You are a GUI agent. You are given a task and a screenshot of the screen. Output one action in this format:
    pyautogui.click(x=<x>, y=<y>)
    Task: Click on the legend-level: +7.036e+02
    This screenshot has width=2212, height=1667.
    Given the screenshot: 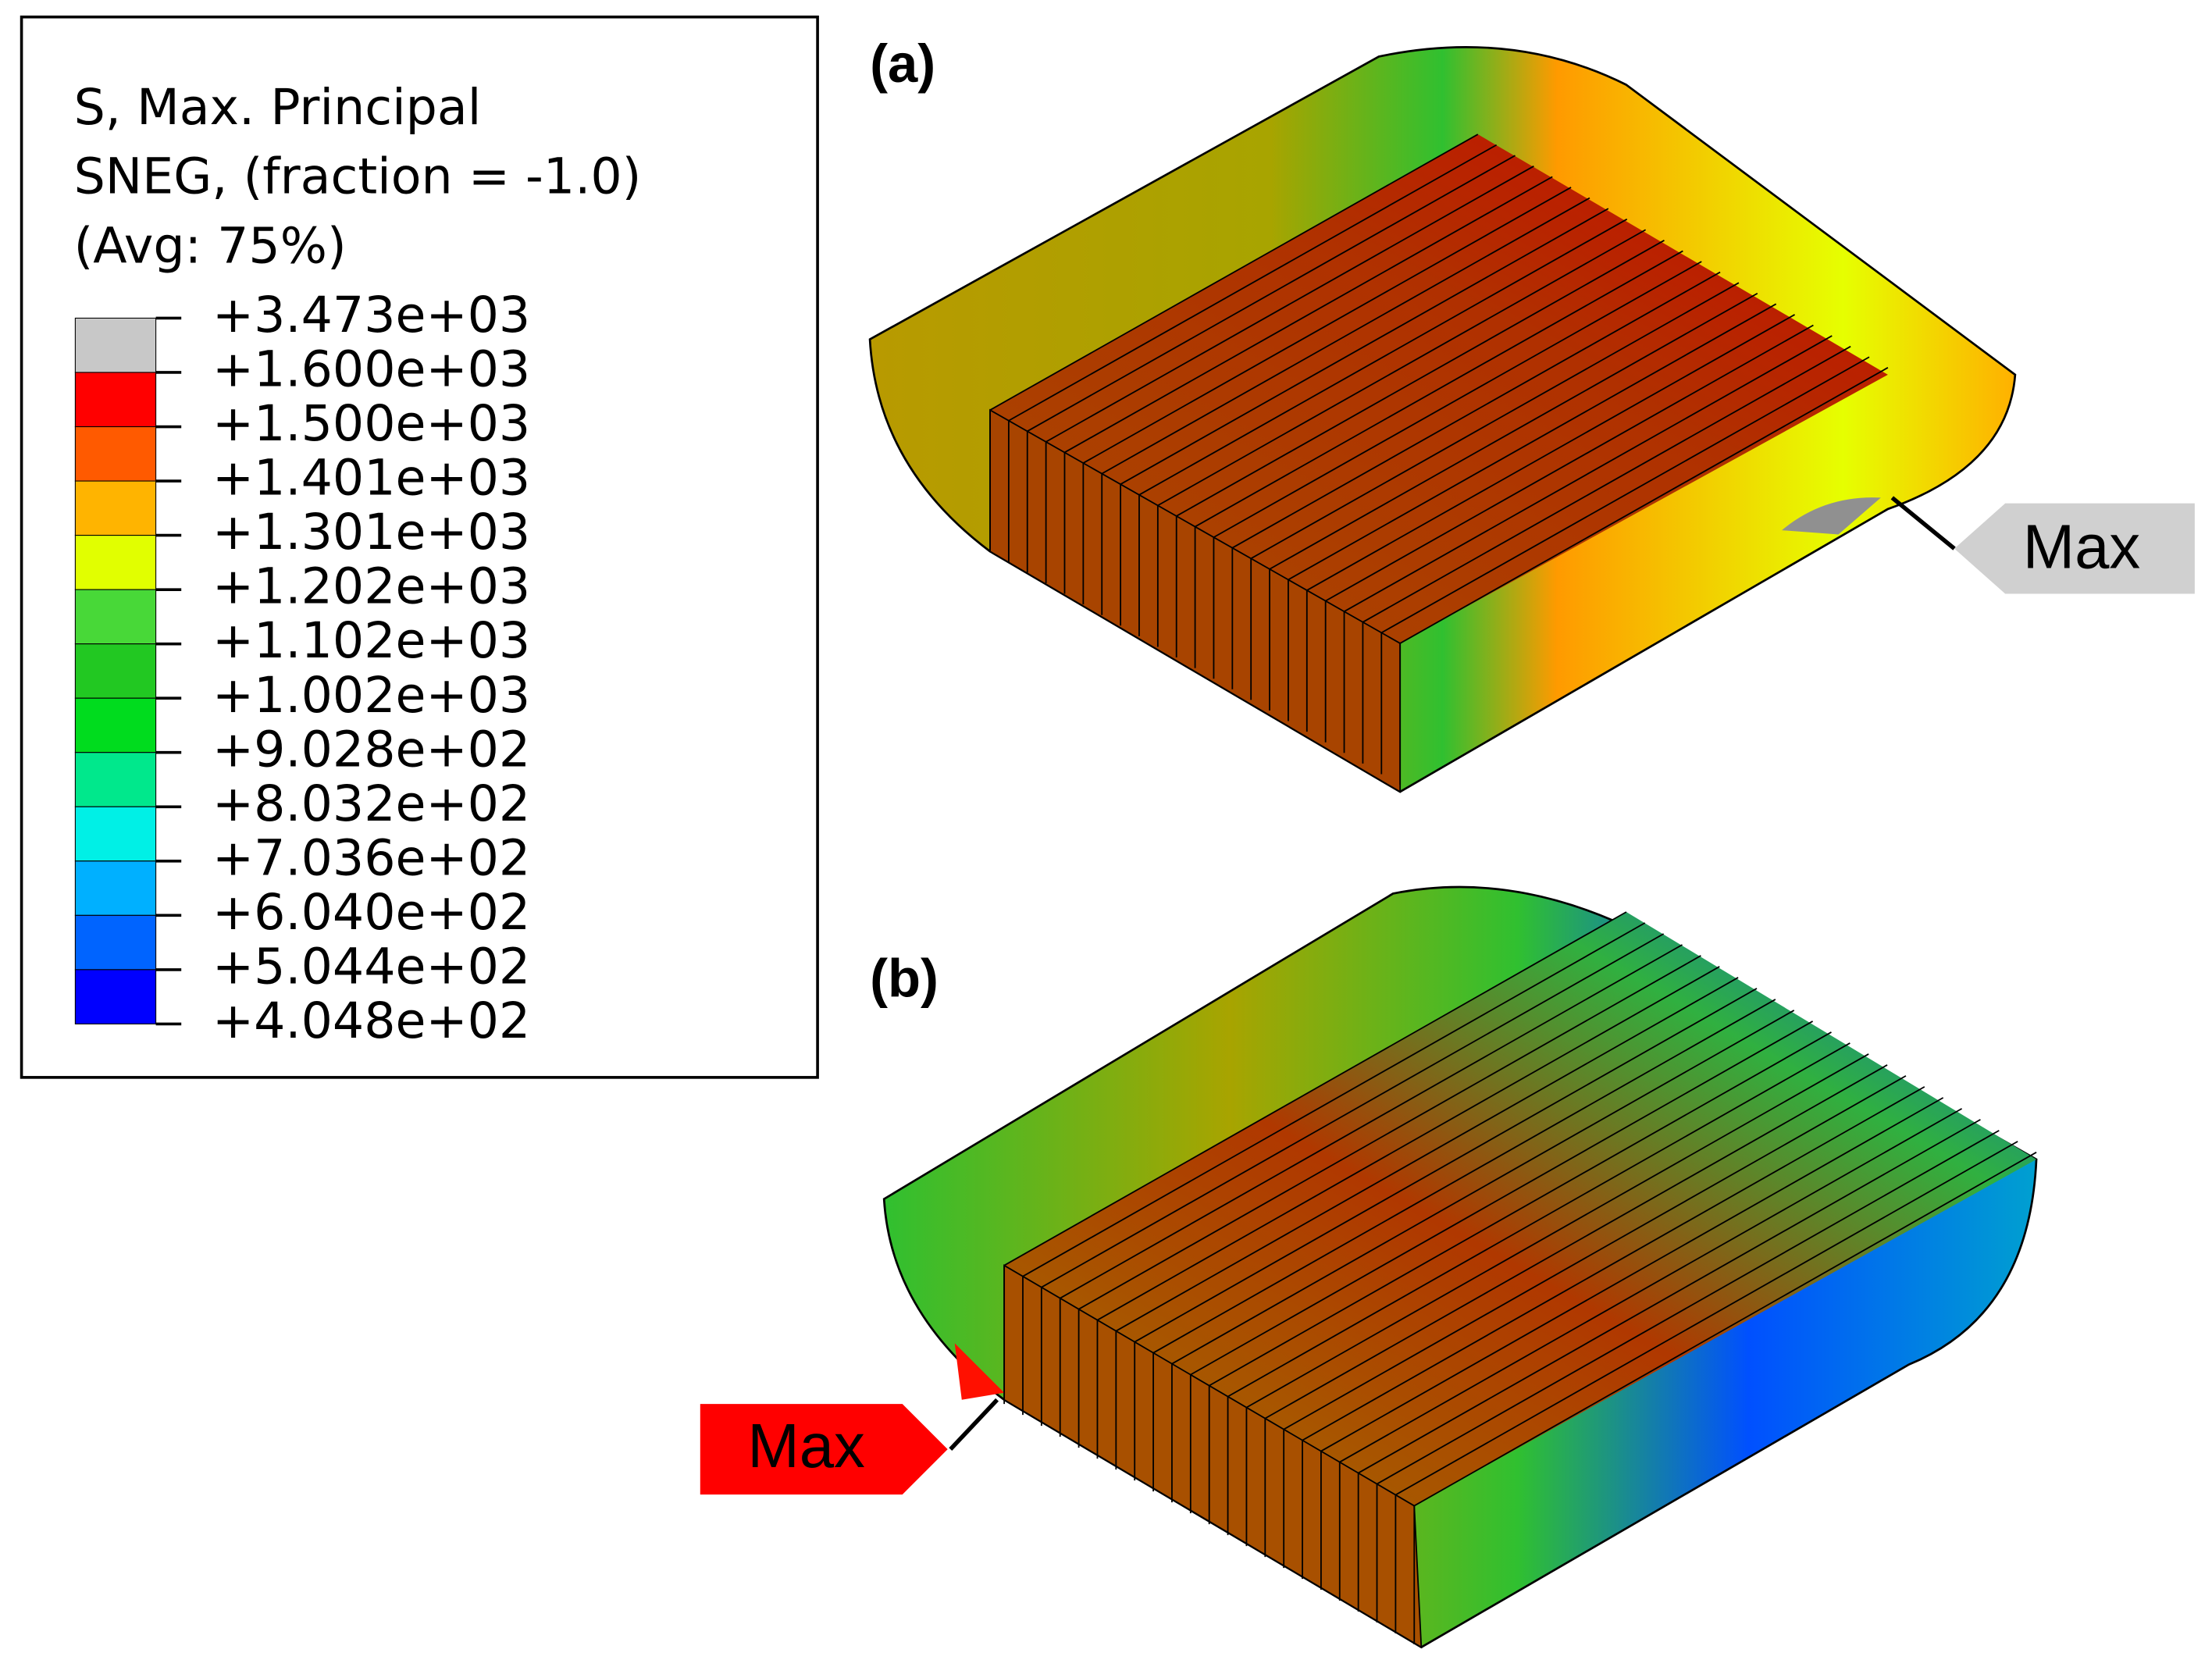 What is the action you would take?
    pyautogui.click(x=371, y=857)
    